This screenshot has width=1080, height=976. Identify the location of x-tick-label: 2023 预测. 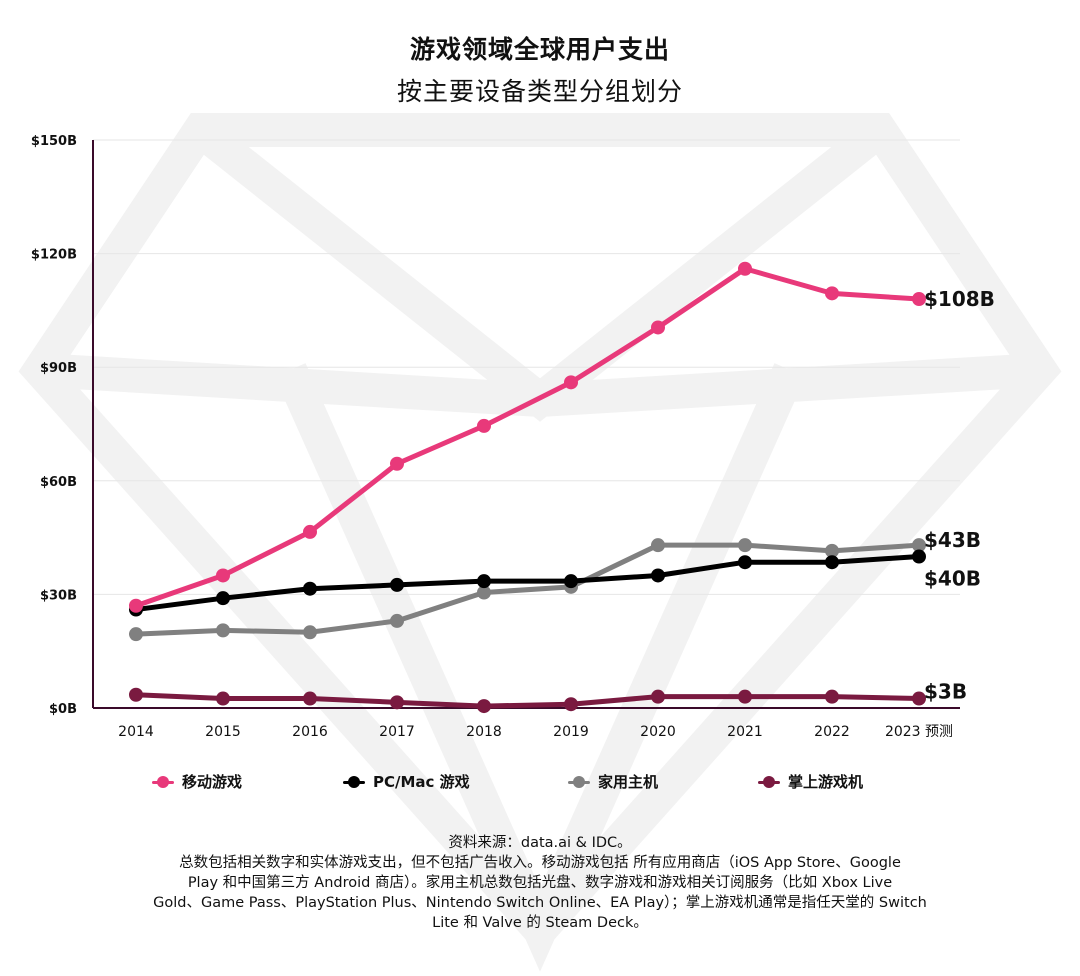
(919, 732).